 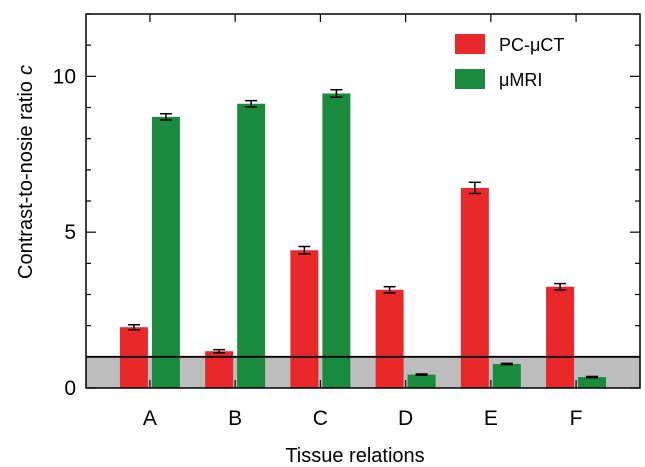 I want to click on legend-label-1: μMRI, so click(x=520, y=80).